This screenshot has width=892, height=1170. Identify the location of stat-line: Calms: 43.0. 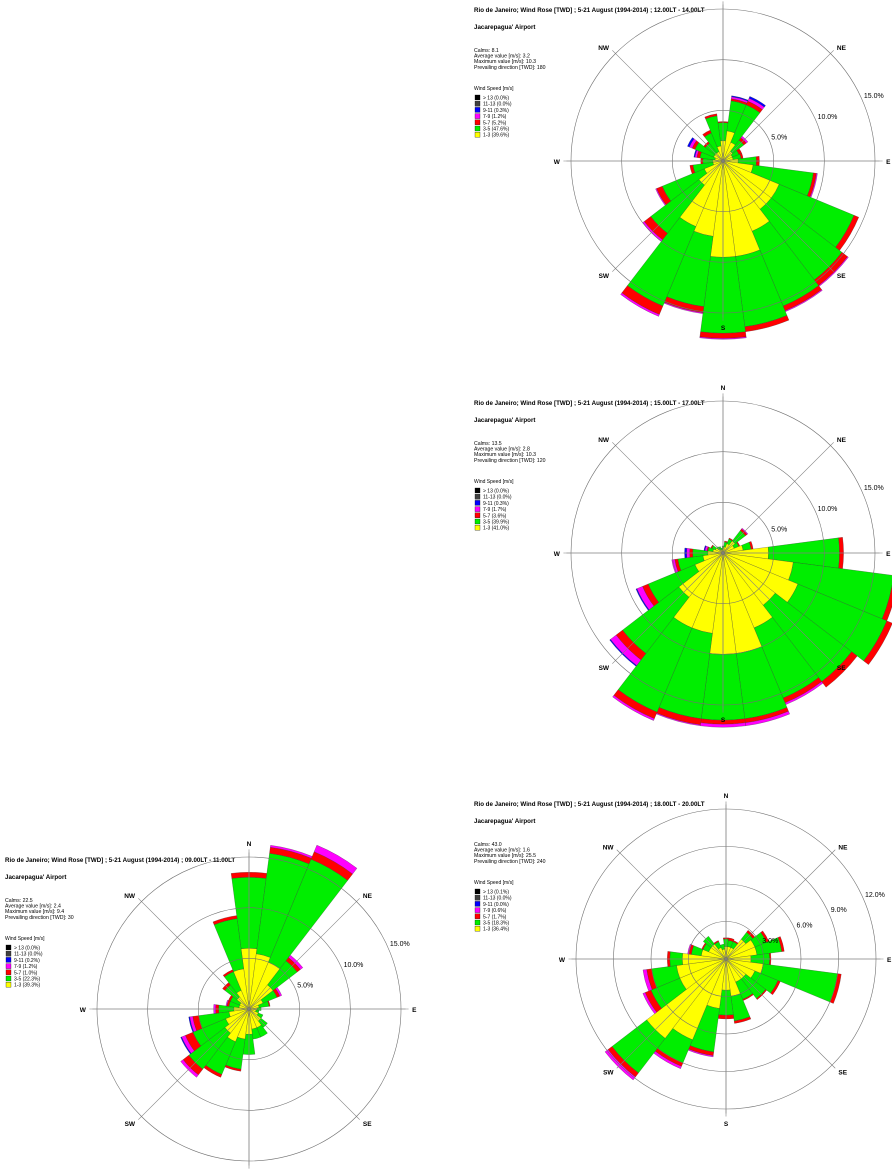
(488, 845).